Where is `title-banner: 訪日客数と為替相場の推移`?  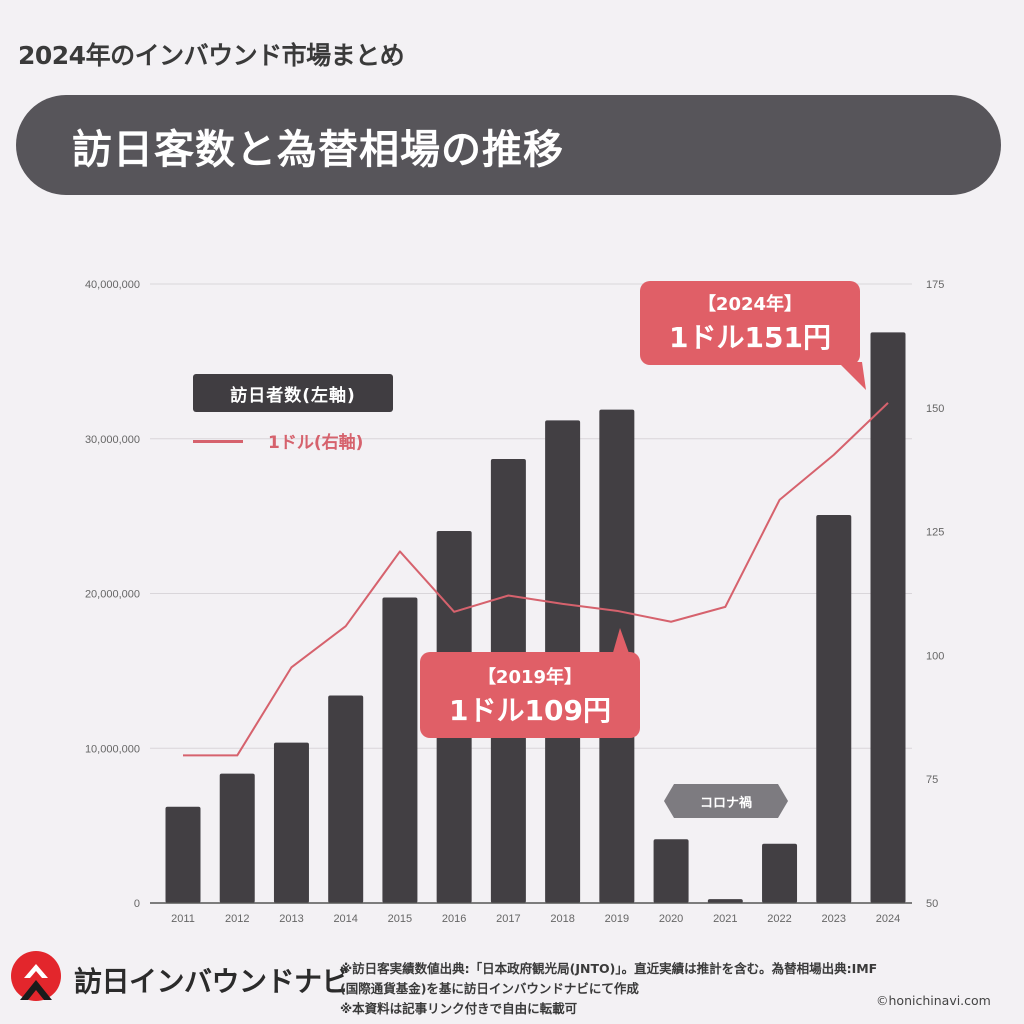
title-banner: 訪日客数と為替相場の推移 is located at coordinates (508, 145).